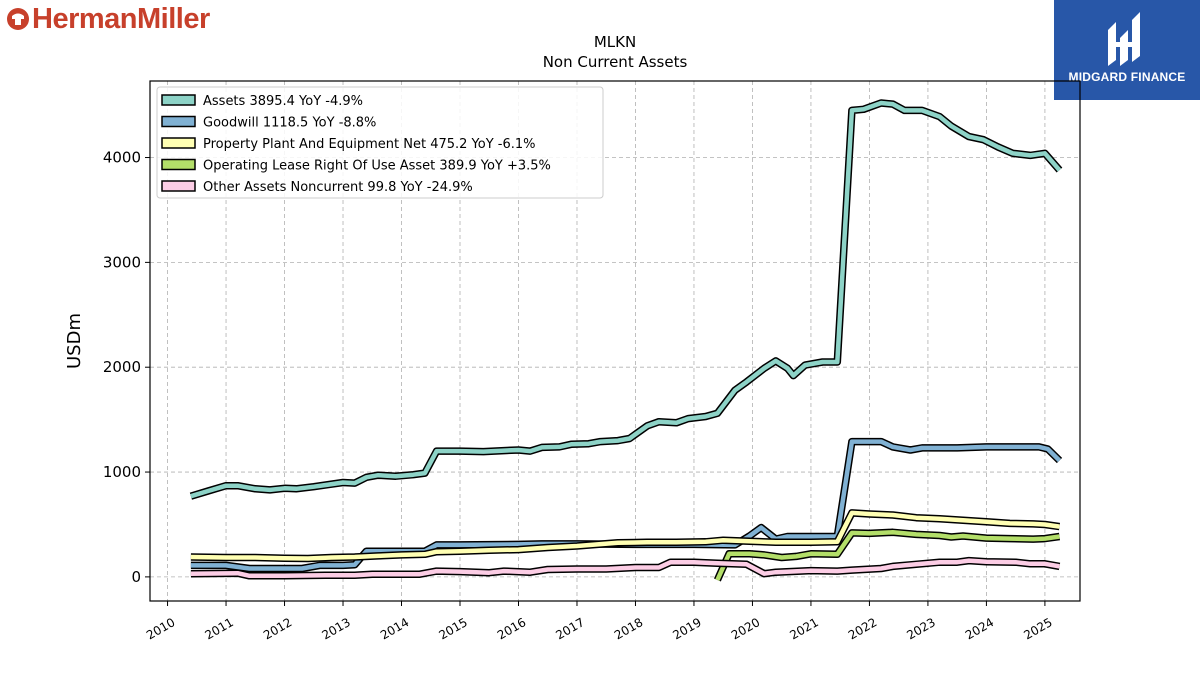  I want to click on brand-header: HermanMiller, so click(108, 19).